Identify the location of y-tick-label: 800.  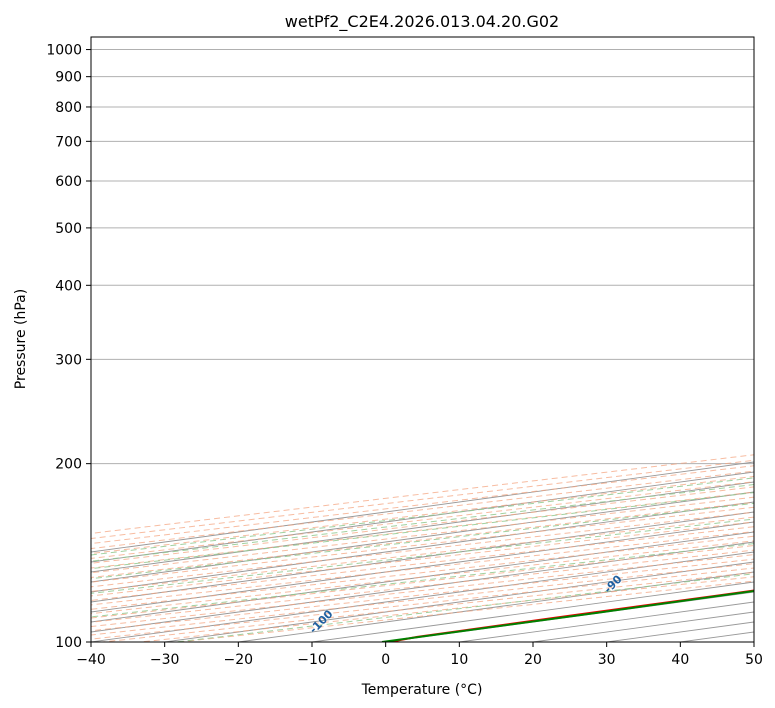
(68, 108).